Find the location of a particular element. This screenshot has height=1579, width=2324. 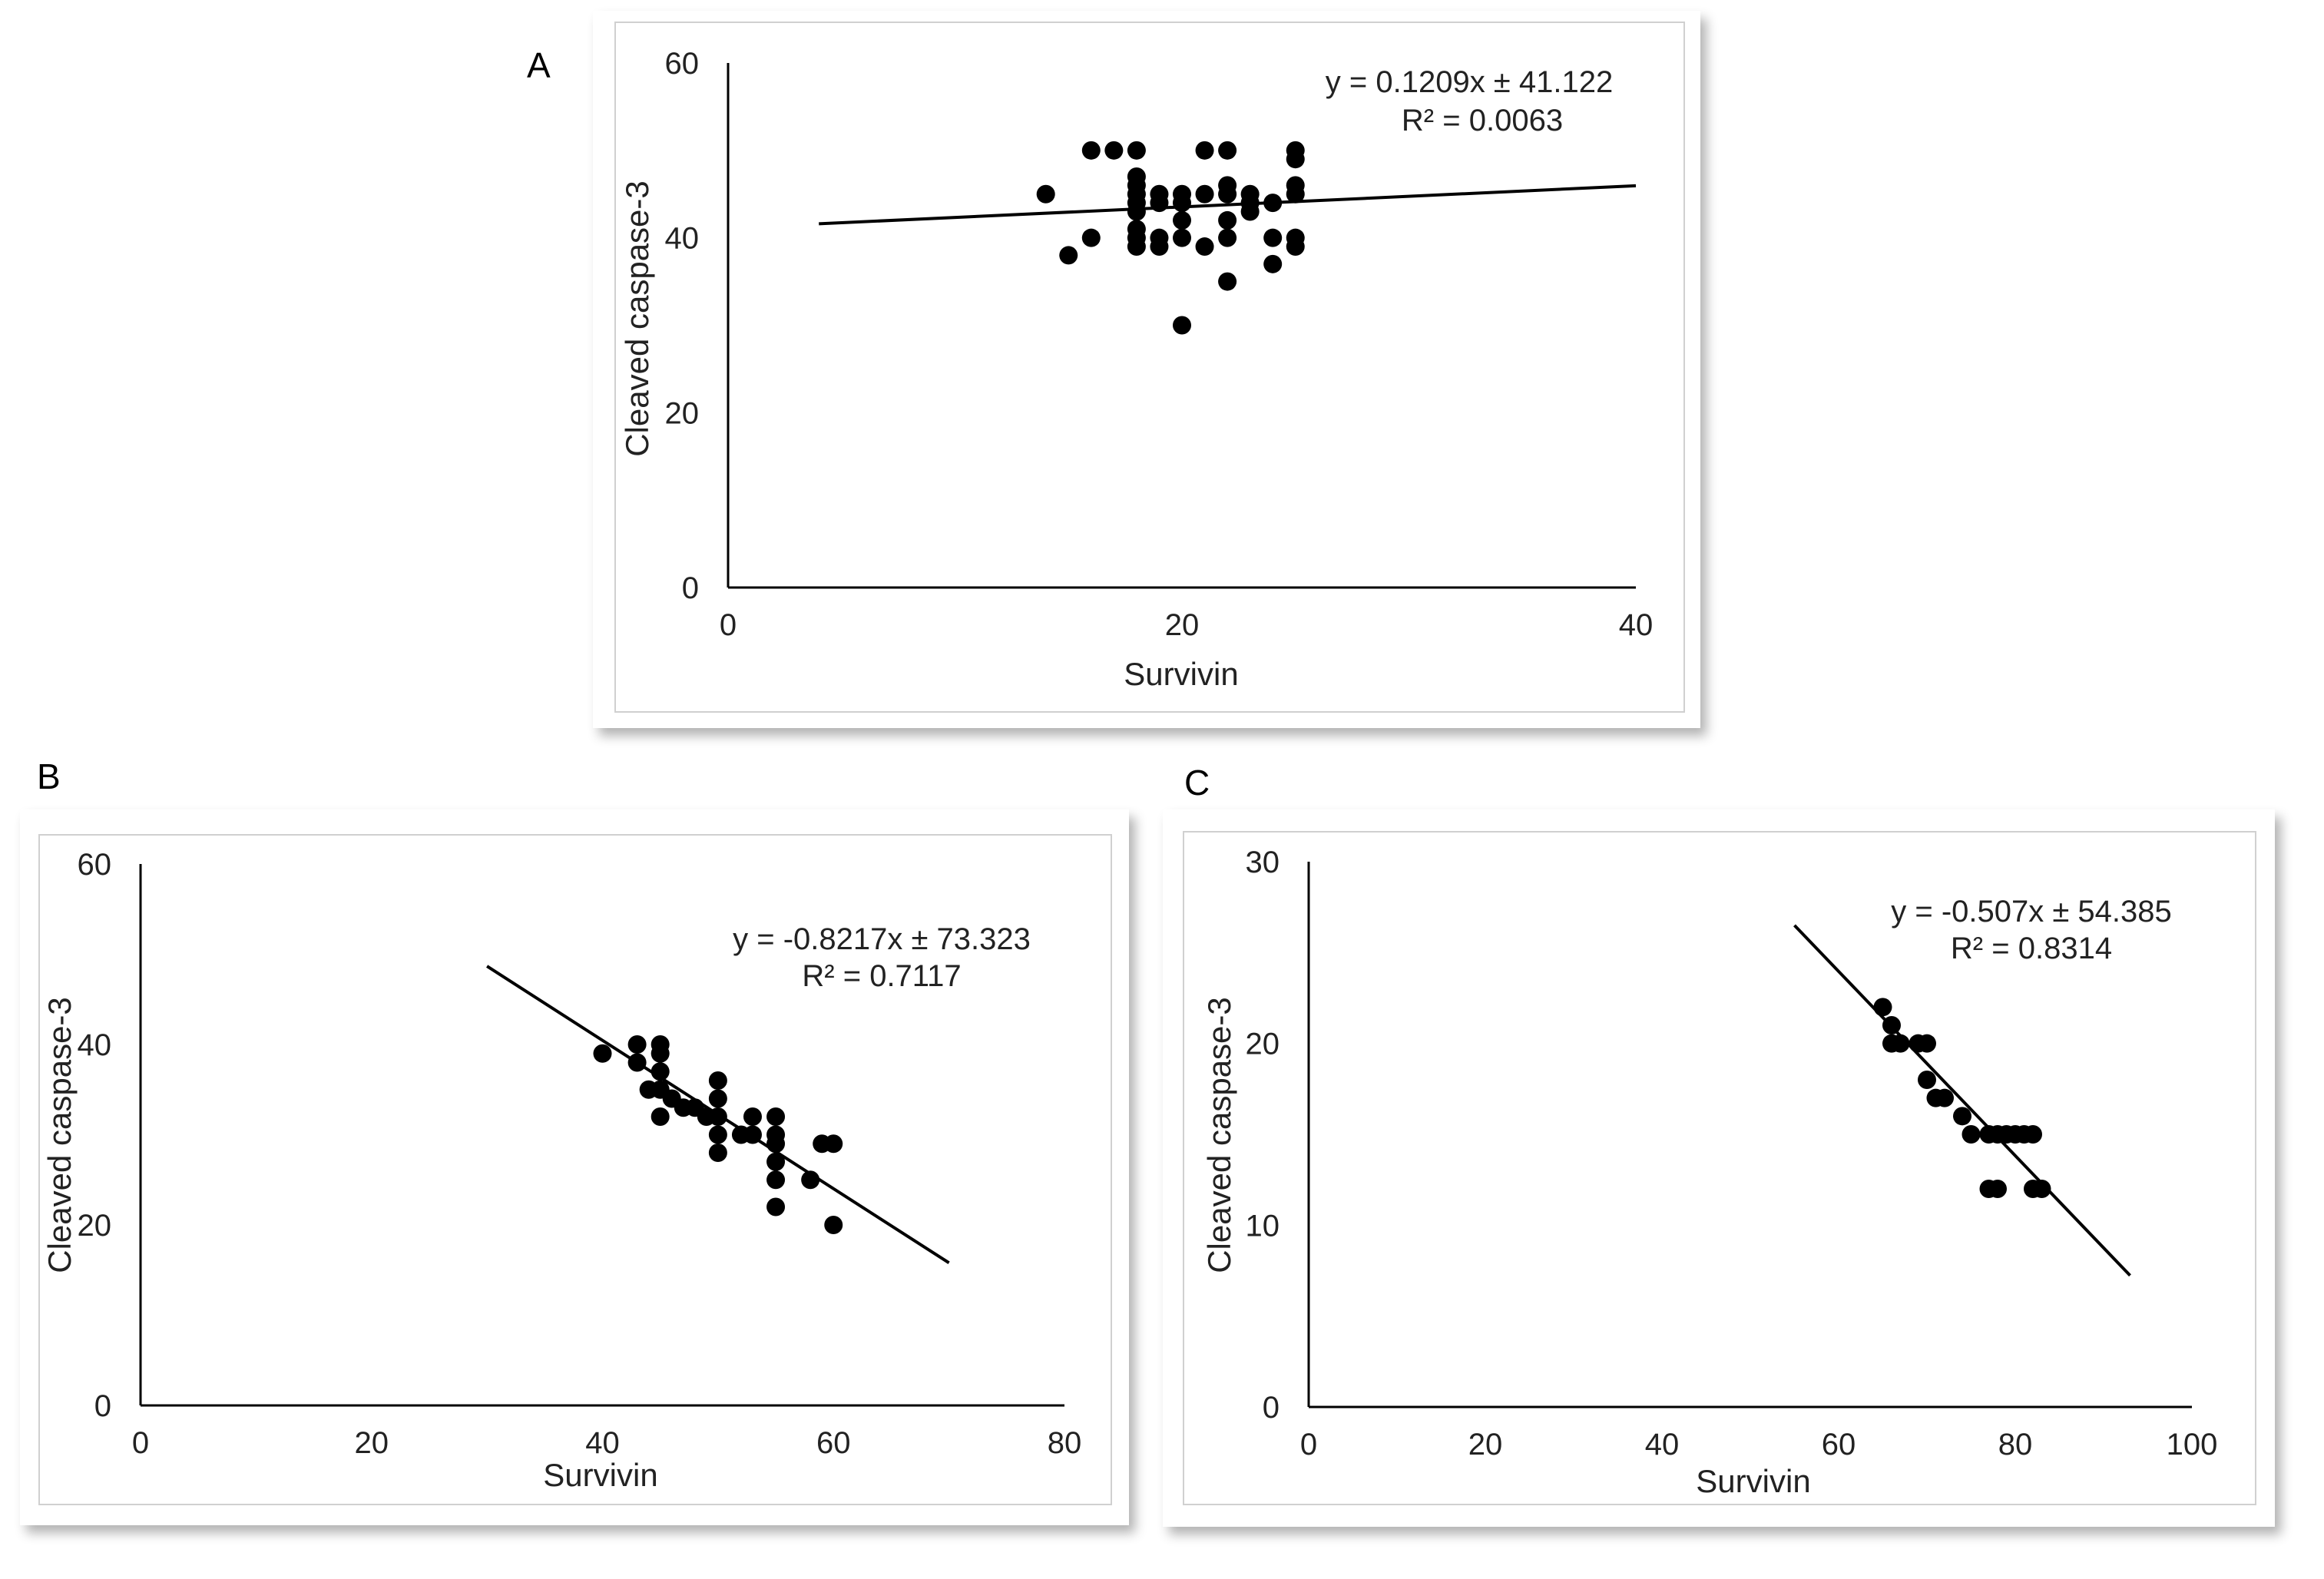

y-tick-label-a: 20 is located at coordinates (682, 413).